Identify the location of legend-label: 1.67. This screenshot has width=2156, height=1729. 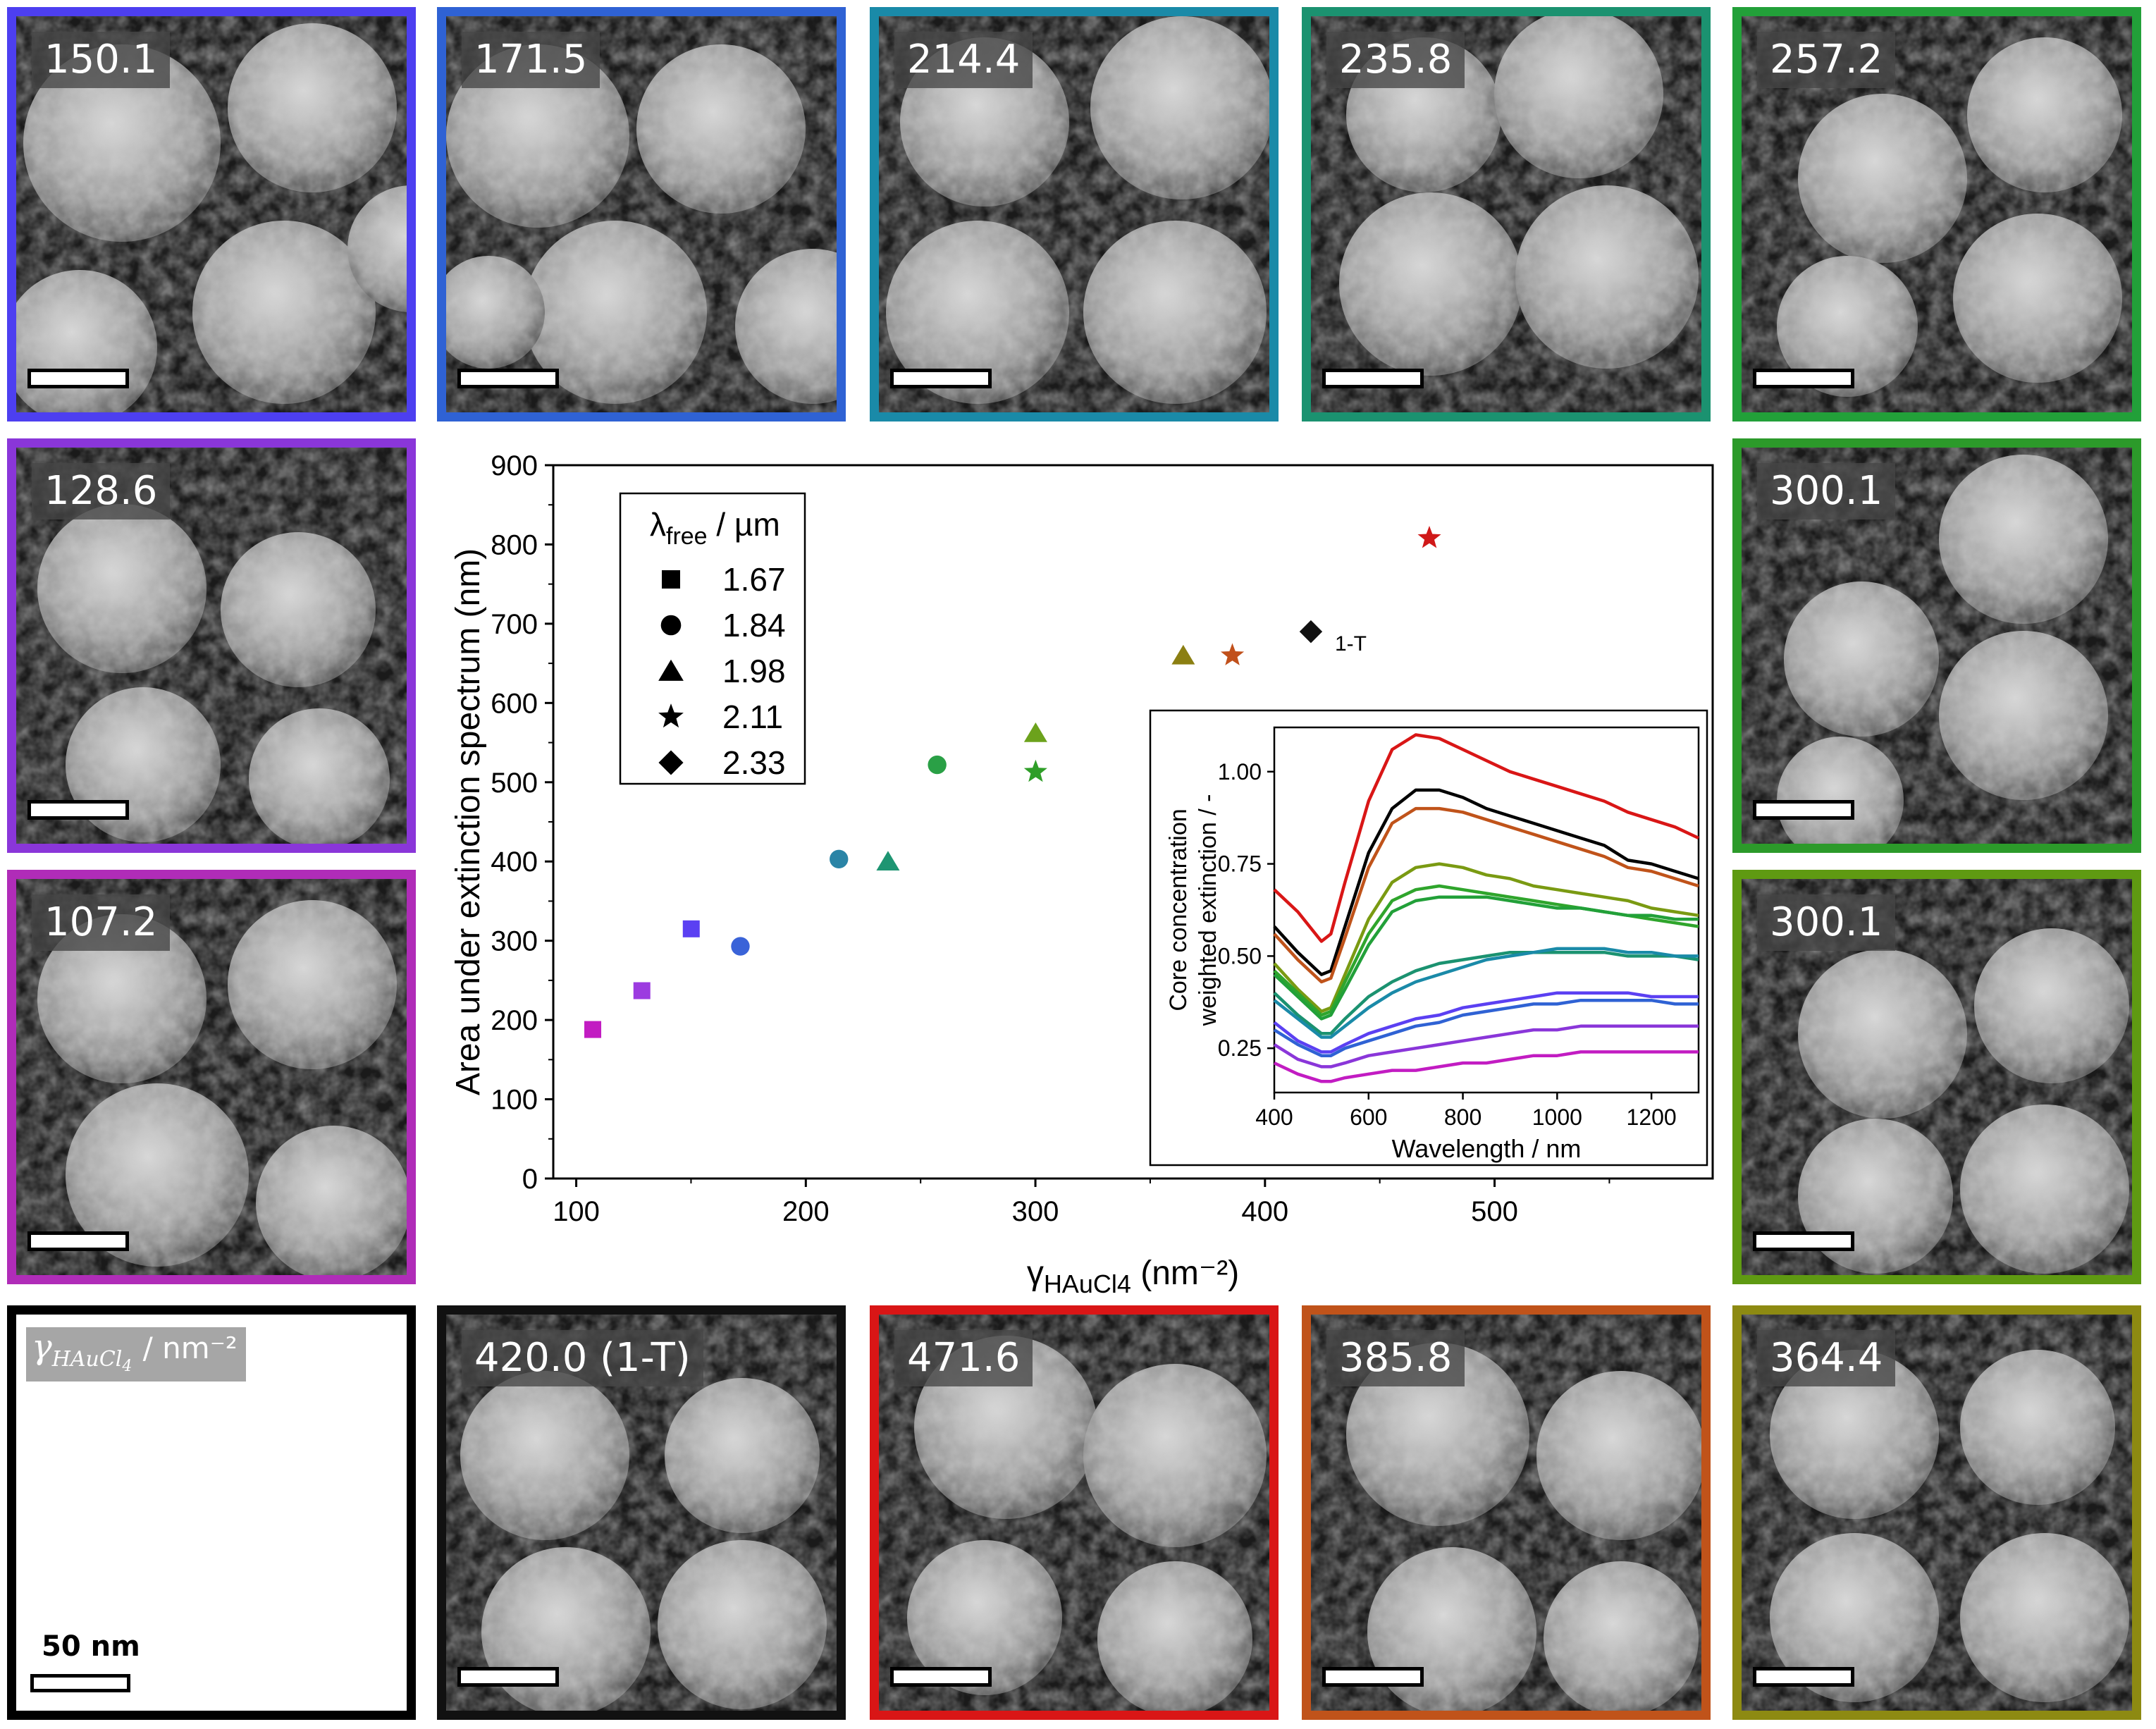
(754, 579).